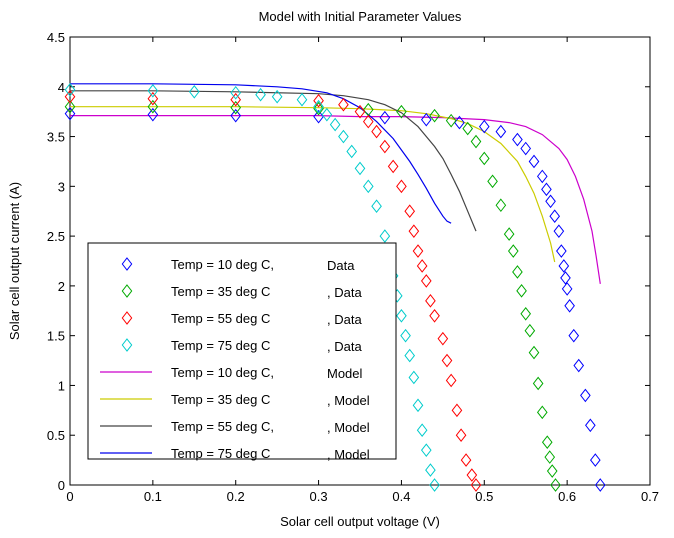 This screenshot has height=538, width=674. I want to click on y-tick-label: 0.5, so click(56, 435).